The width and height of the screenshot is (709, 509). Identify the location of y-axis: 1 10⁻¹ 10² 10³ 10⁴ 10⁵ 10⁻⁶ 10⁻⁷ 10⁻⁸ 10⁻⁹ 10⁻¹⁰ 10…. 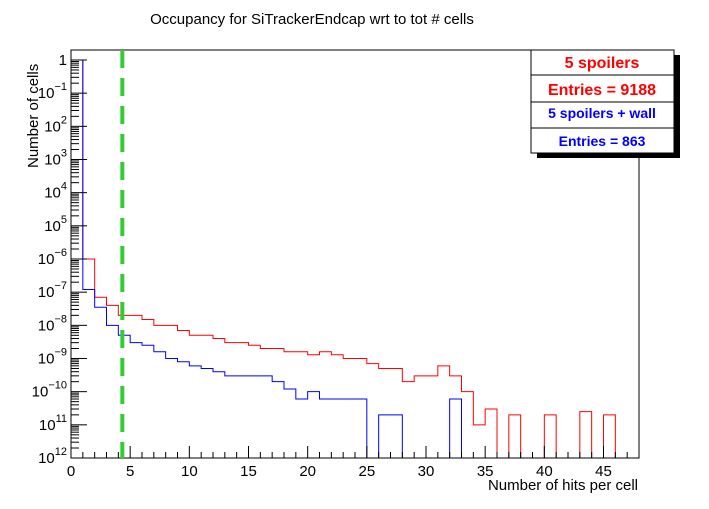
(59, 258).